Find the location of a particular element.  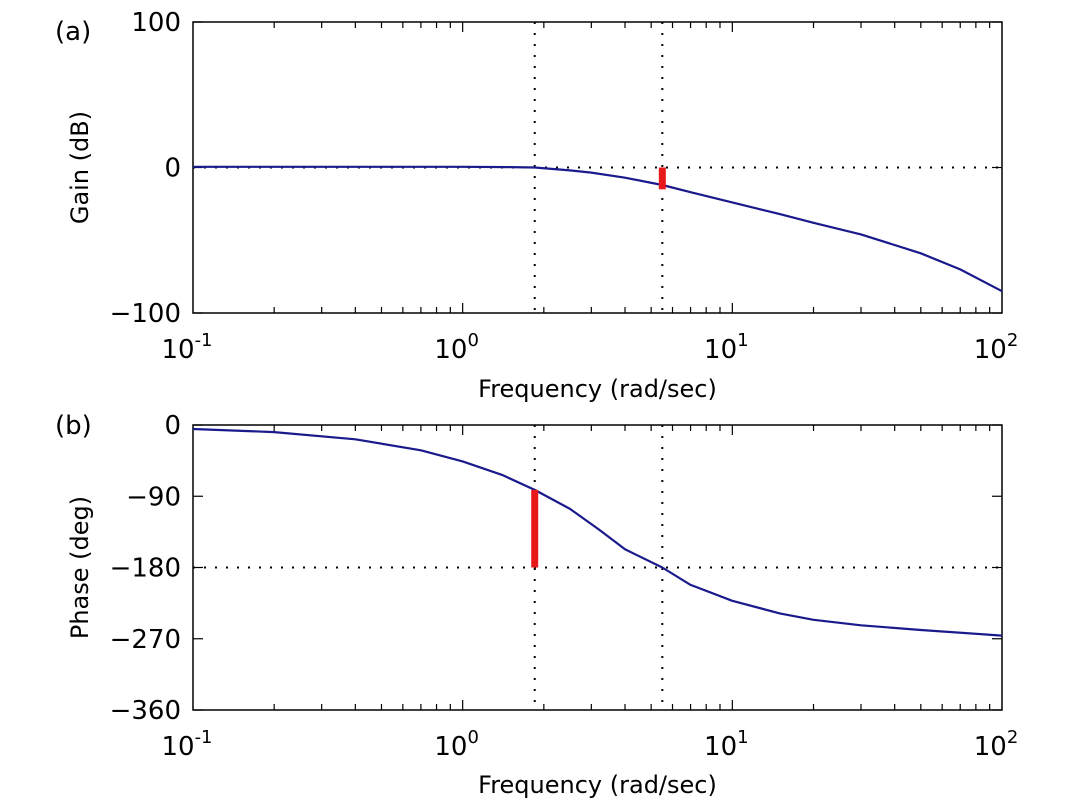

panel-label: (a) is located at coordinates (73, 32).